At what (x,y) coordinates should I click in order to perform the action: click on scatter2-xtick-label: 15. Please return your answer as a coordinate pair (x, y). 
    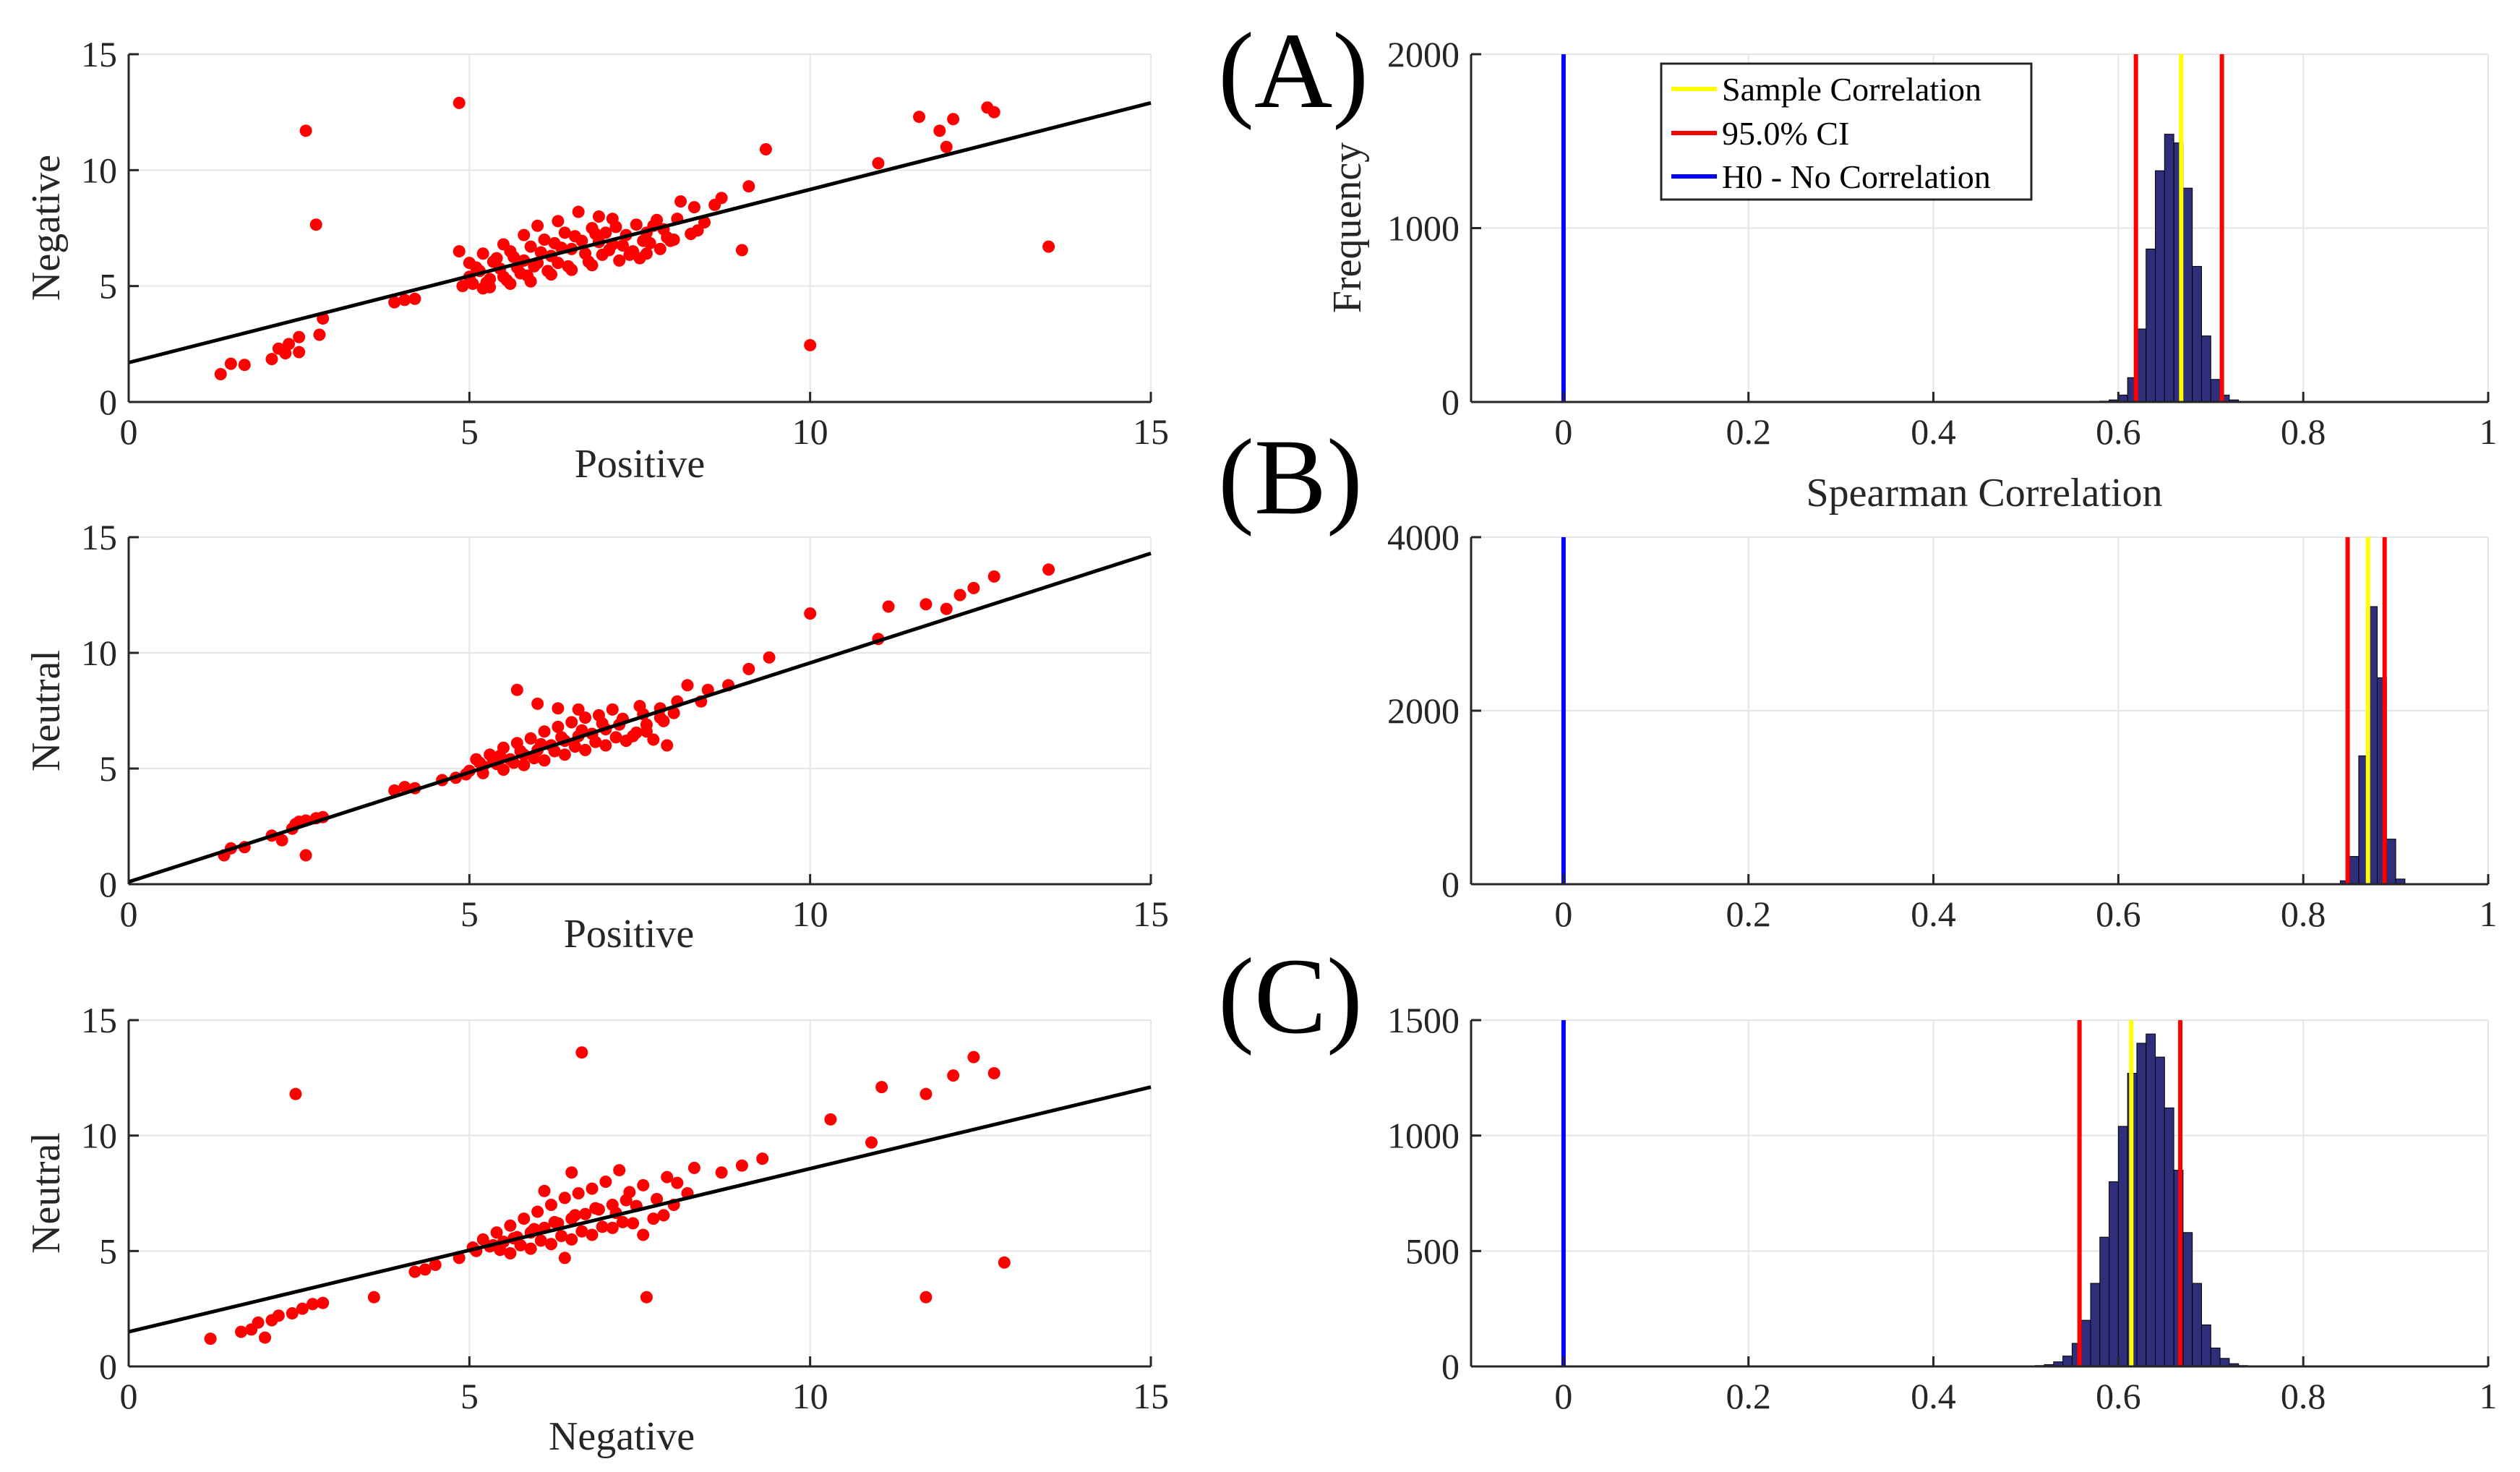
    Looking at the image, I should click on (1151, 914).